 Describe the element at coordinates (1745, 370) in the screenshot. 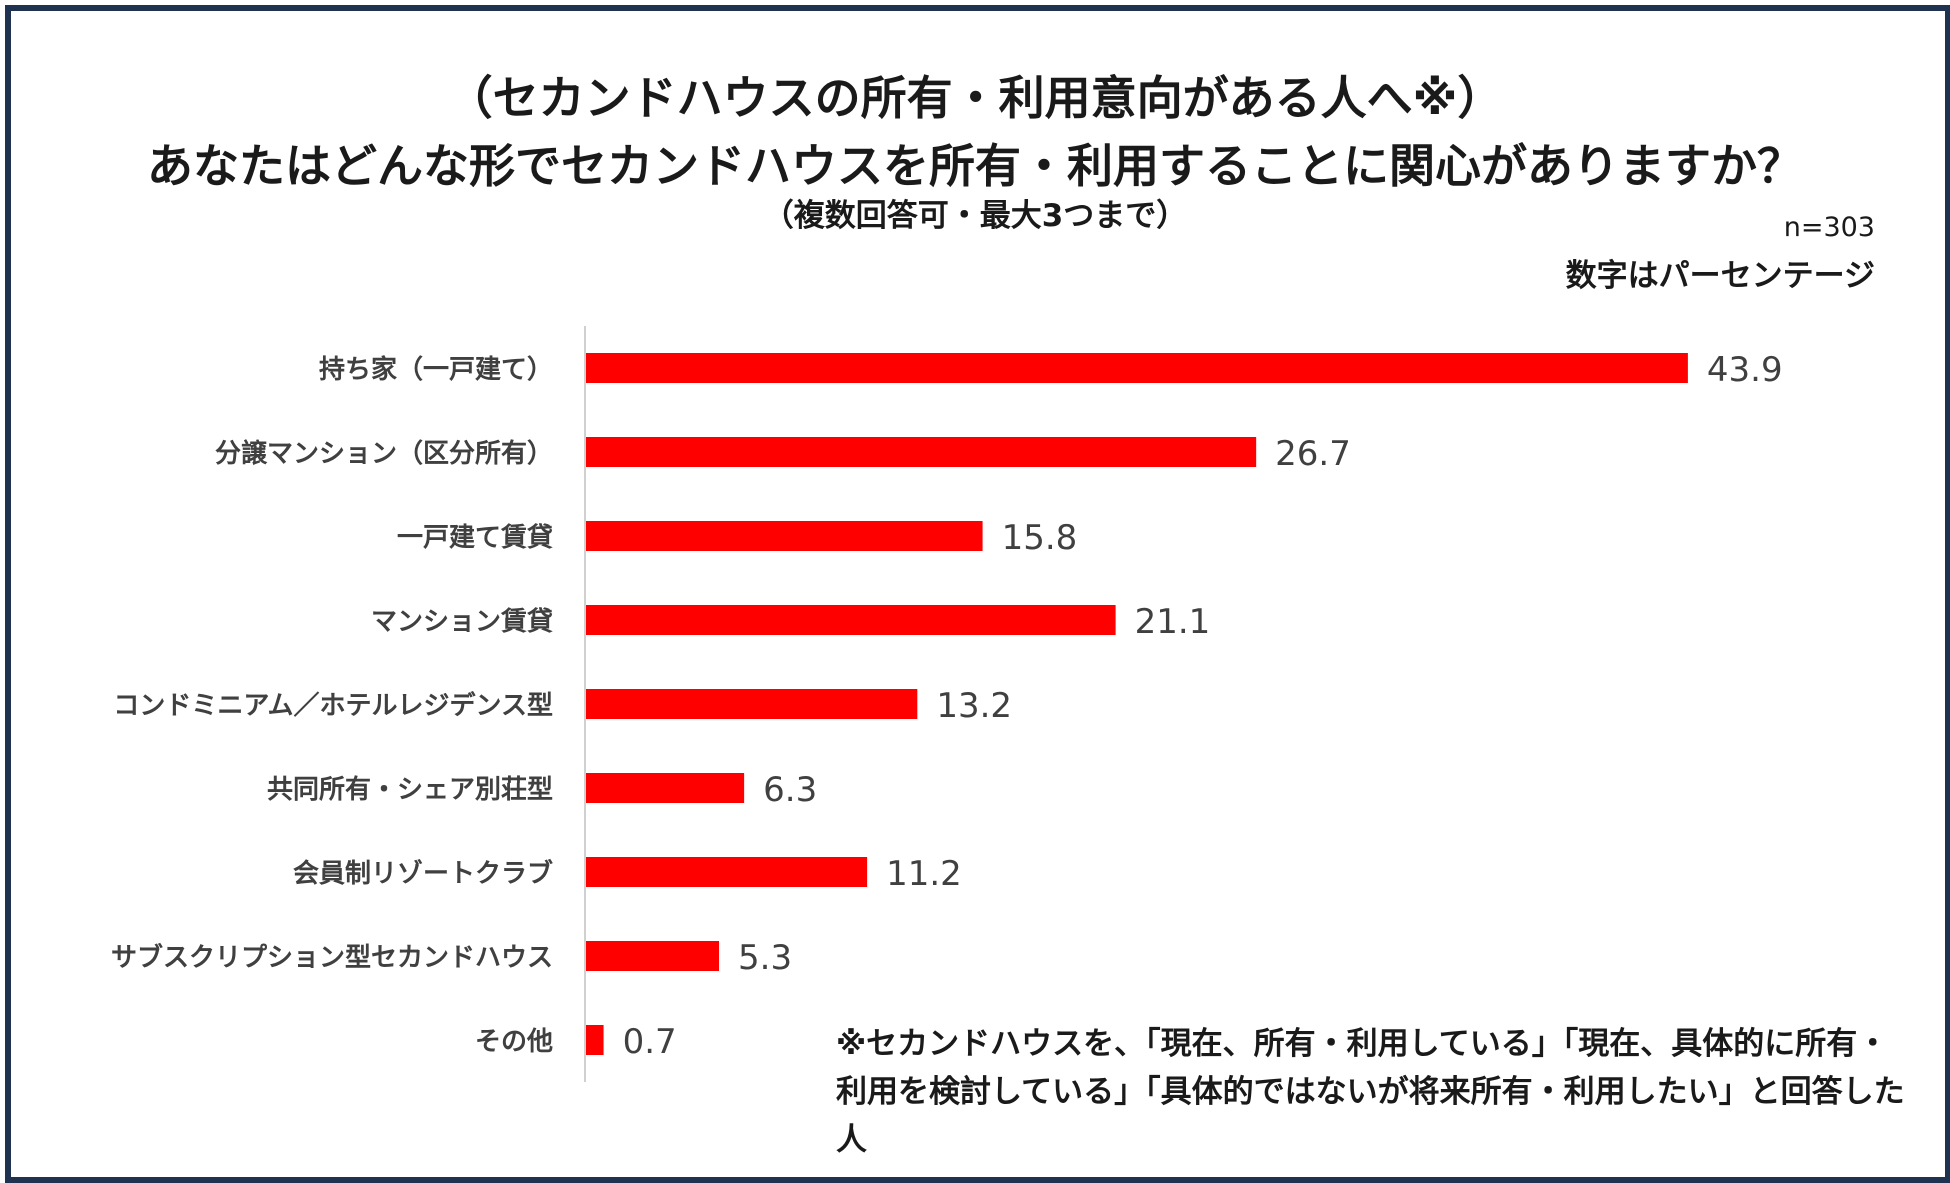

I see `data-label: 43.9` at that location.